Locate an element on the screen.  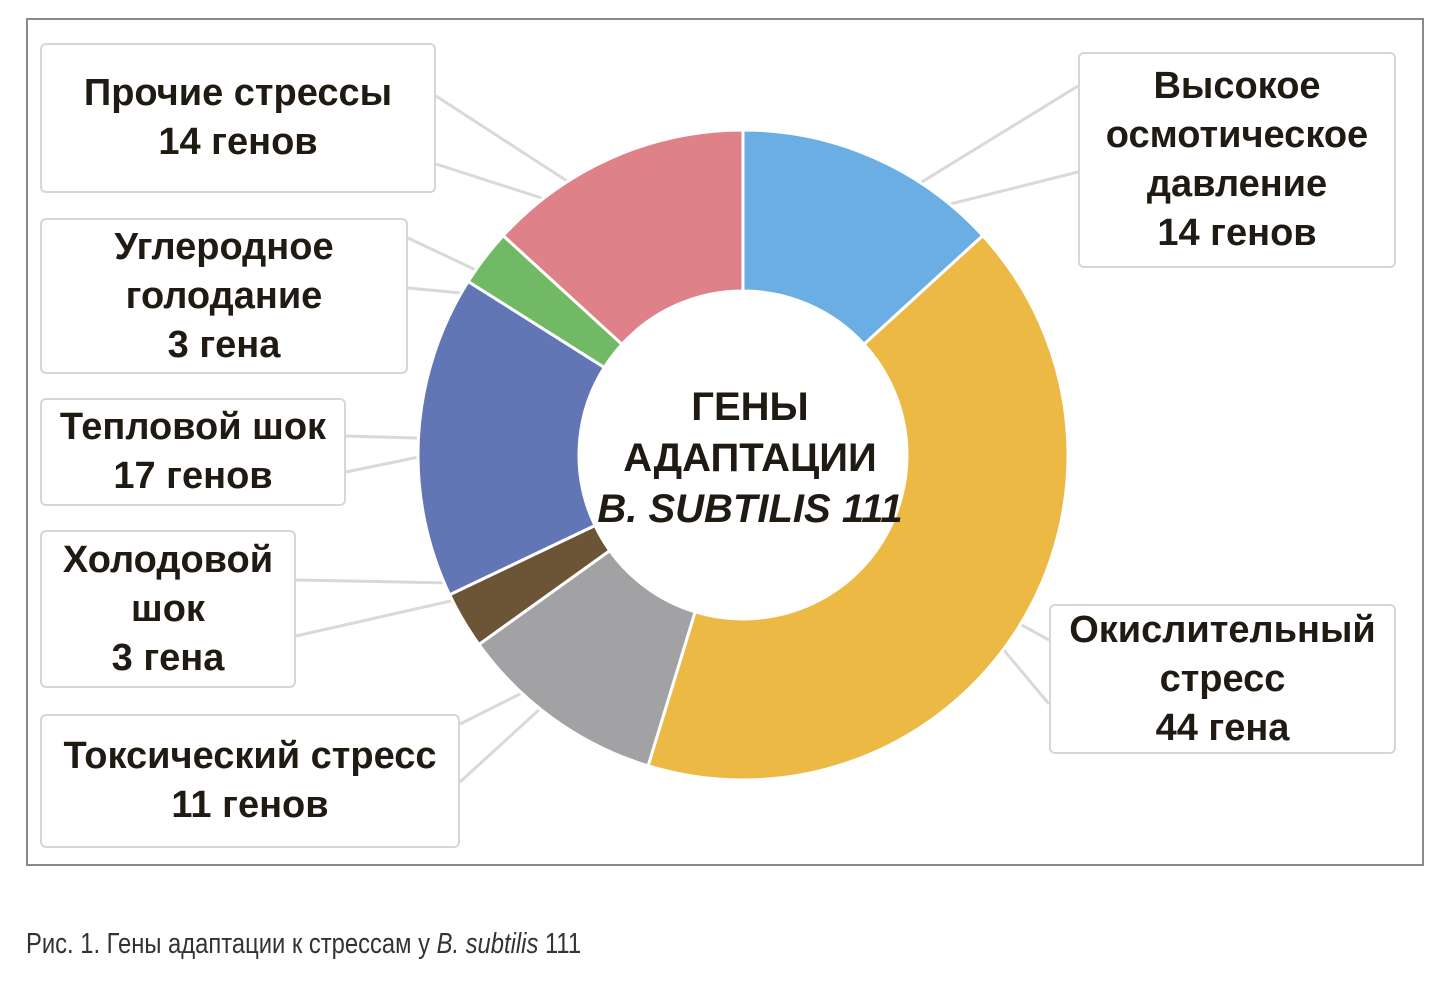
center-label-line-2: АДАПТАЦИИ is located at coordinates (750, 458).